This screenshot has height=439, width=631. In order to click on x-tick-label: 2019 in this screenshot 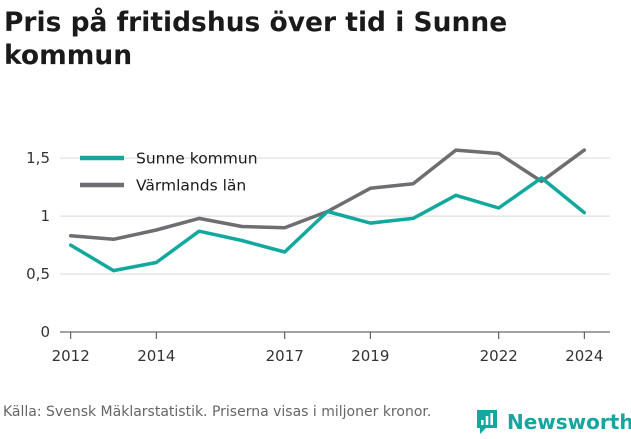, I will do `click(370, 356)`.